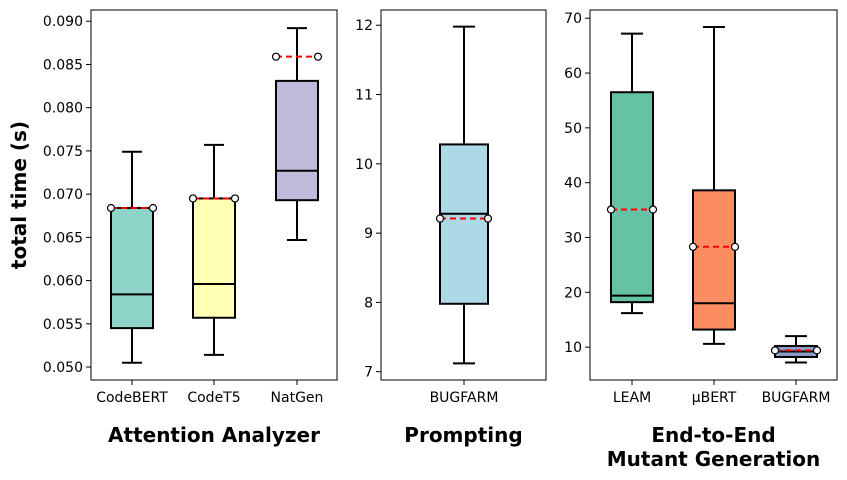  I want to click on y-tick-label: 0.085, so click(63, 65).